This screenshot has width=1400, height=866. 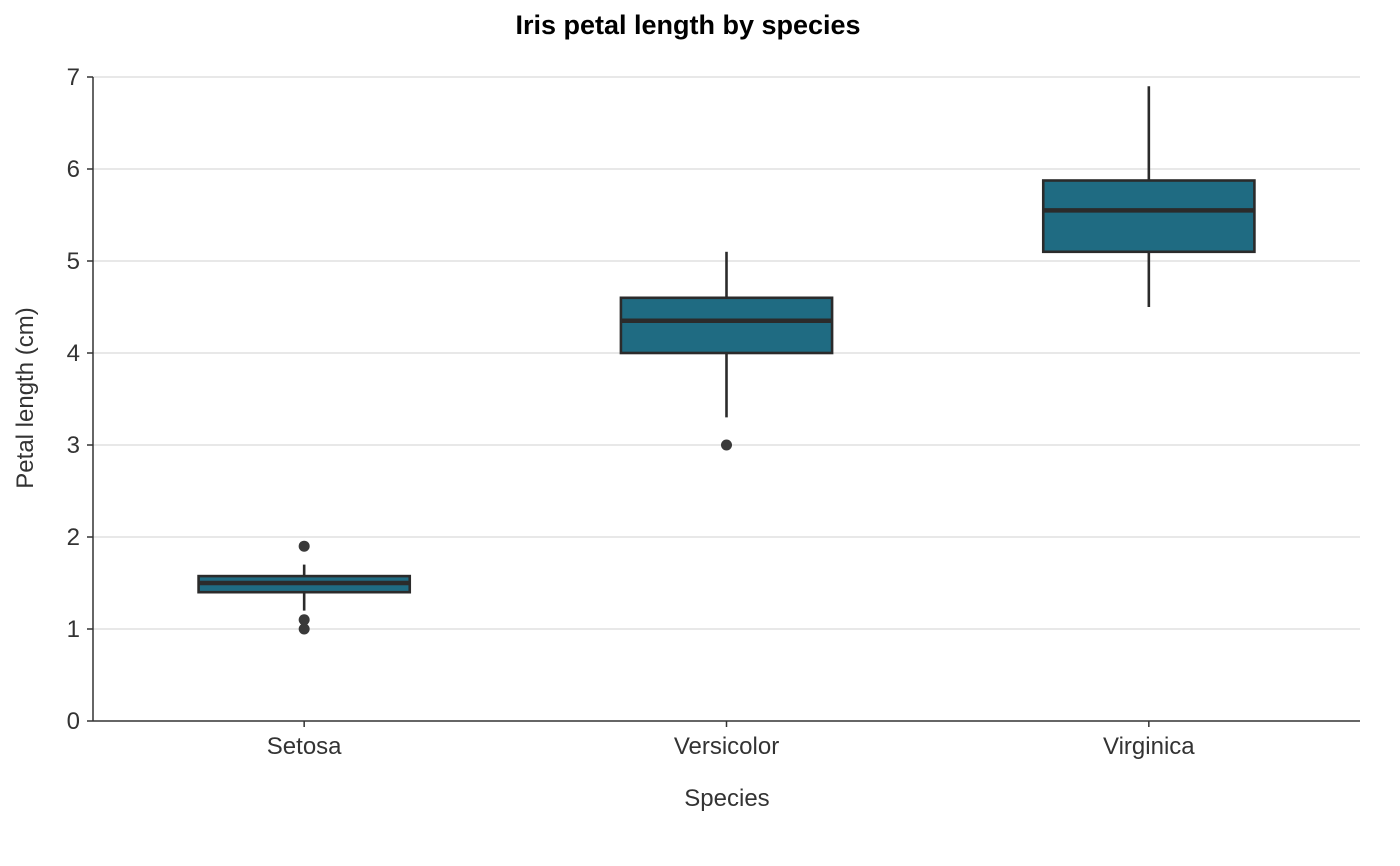 I want to click on box-setosa, so click(x=304, y=587).